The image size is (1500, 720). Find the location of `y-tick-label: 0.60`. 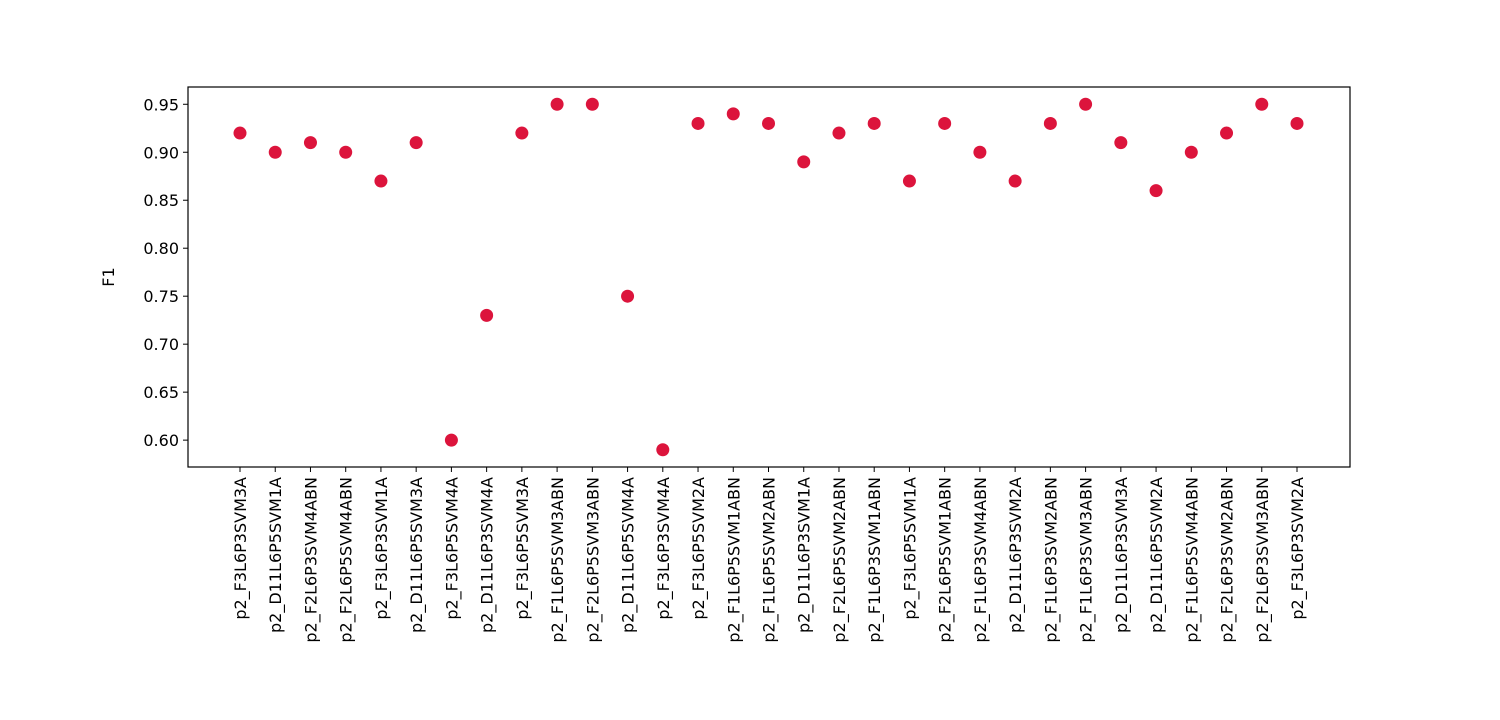

y-tick-label: 0.60 is located at coordinates (161, 440).